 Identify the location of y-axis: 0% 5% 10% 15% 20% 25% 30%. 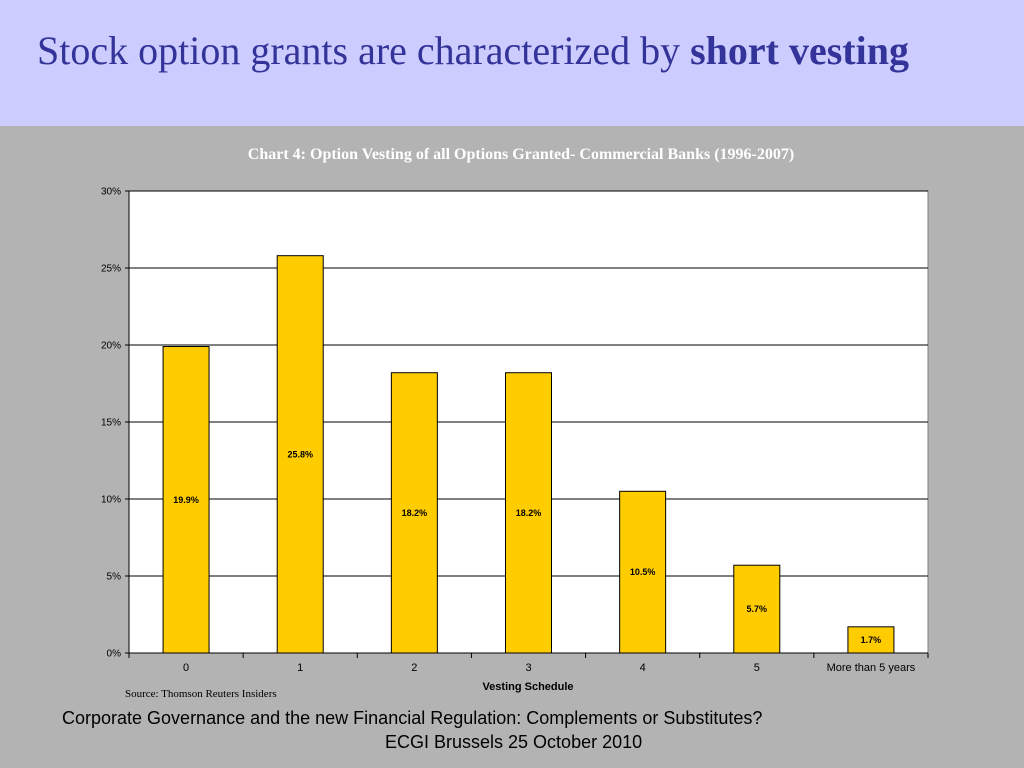
(115, 423).